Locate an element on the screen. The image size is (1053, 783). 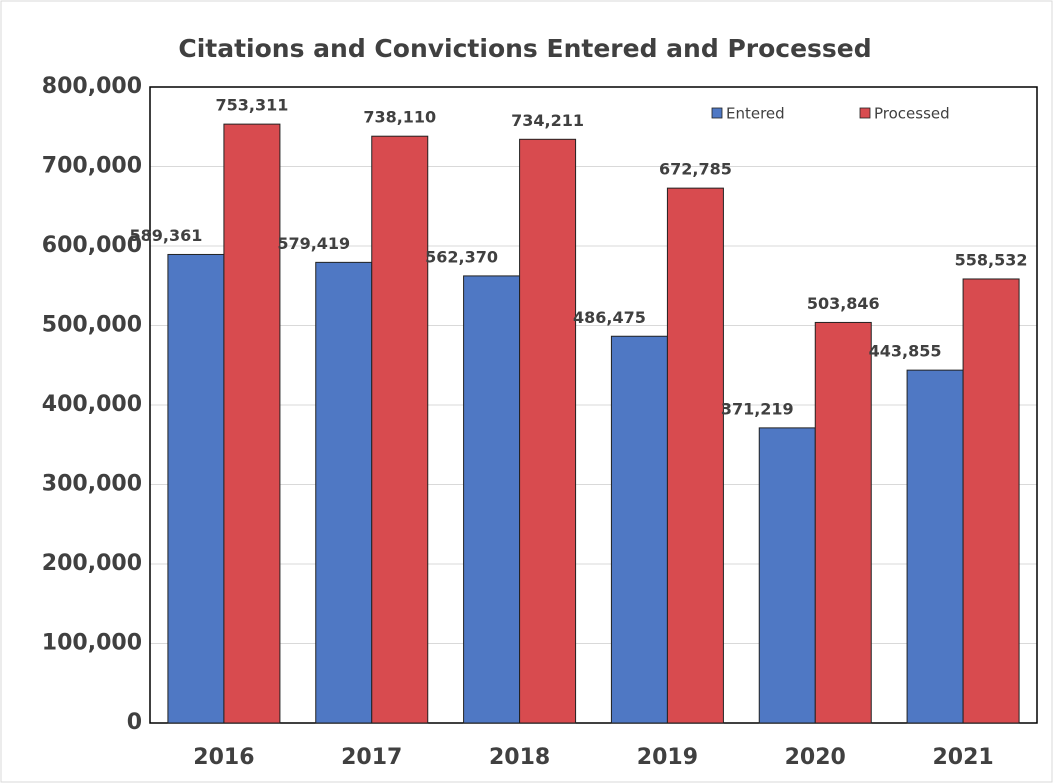
y-tick-label: 0 is located at coordinates (134, 722).